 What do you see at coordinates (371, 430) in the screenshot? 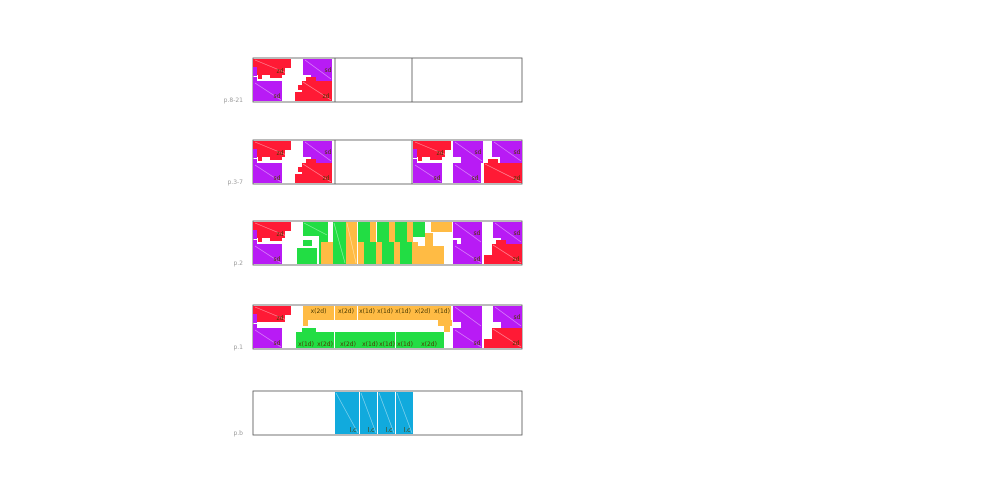
I see `block-label: l.c` at bounding box center [371, 430].